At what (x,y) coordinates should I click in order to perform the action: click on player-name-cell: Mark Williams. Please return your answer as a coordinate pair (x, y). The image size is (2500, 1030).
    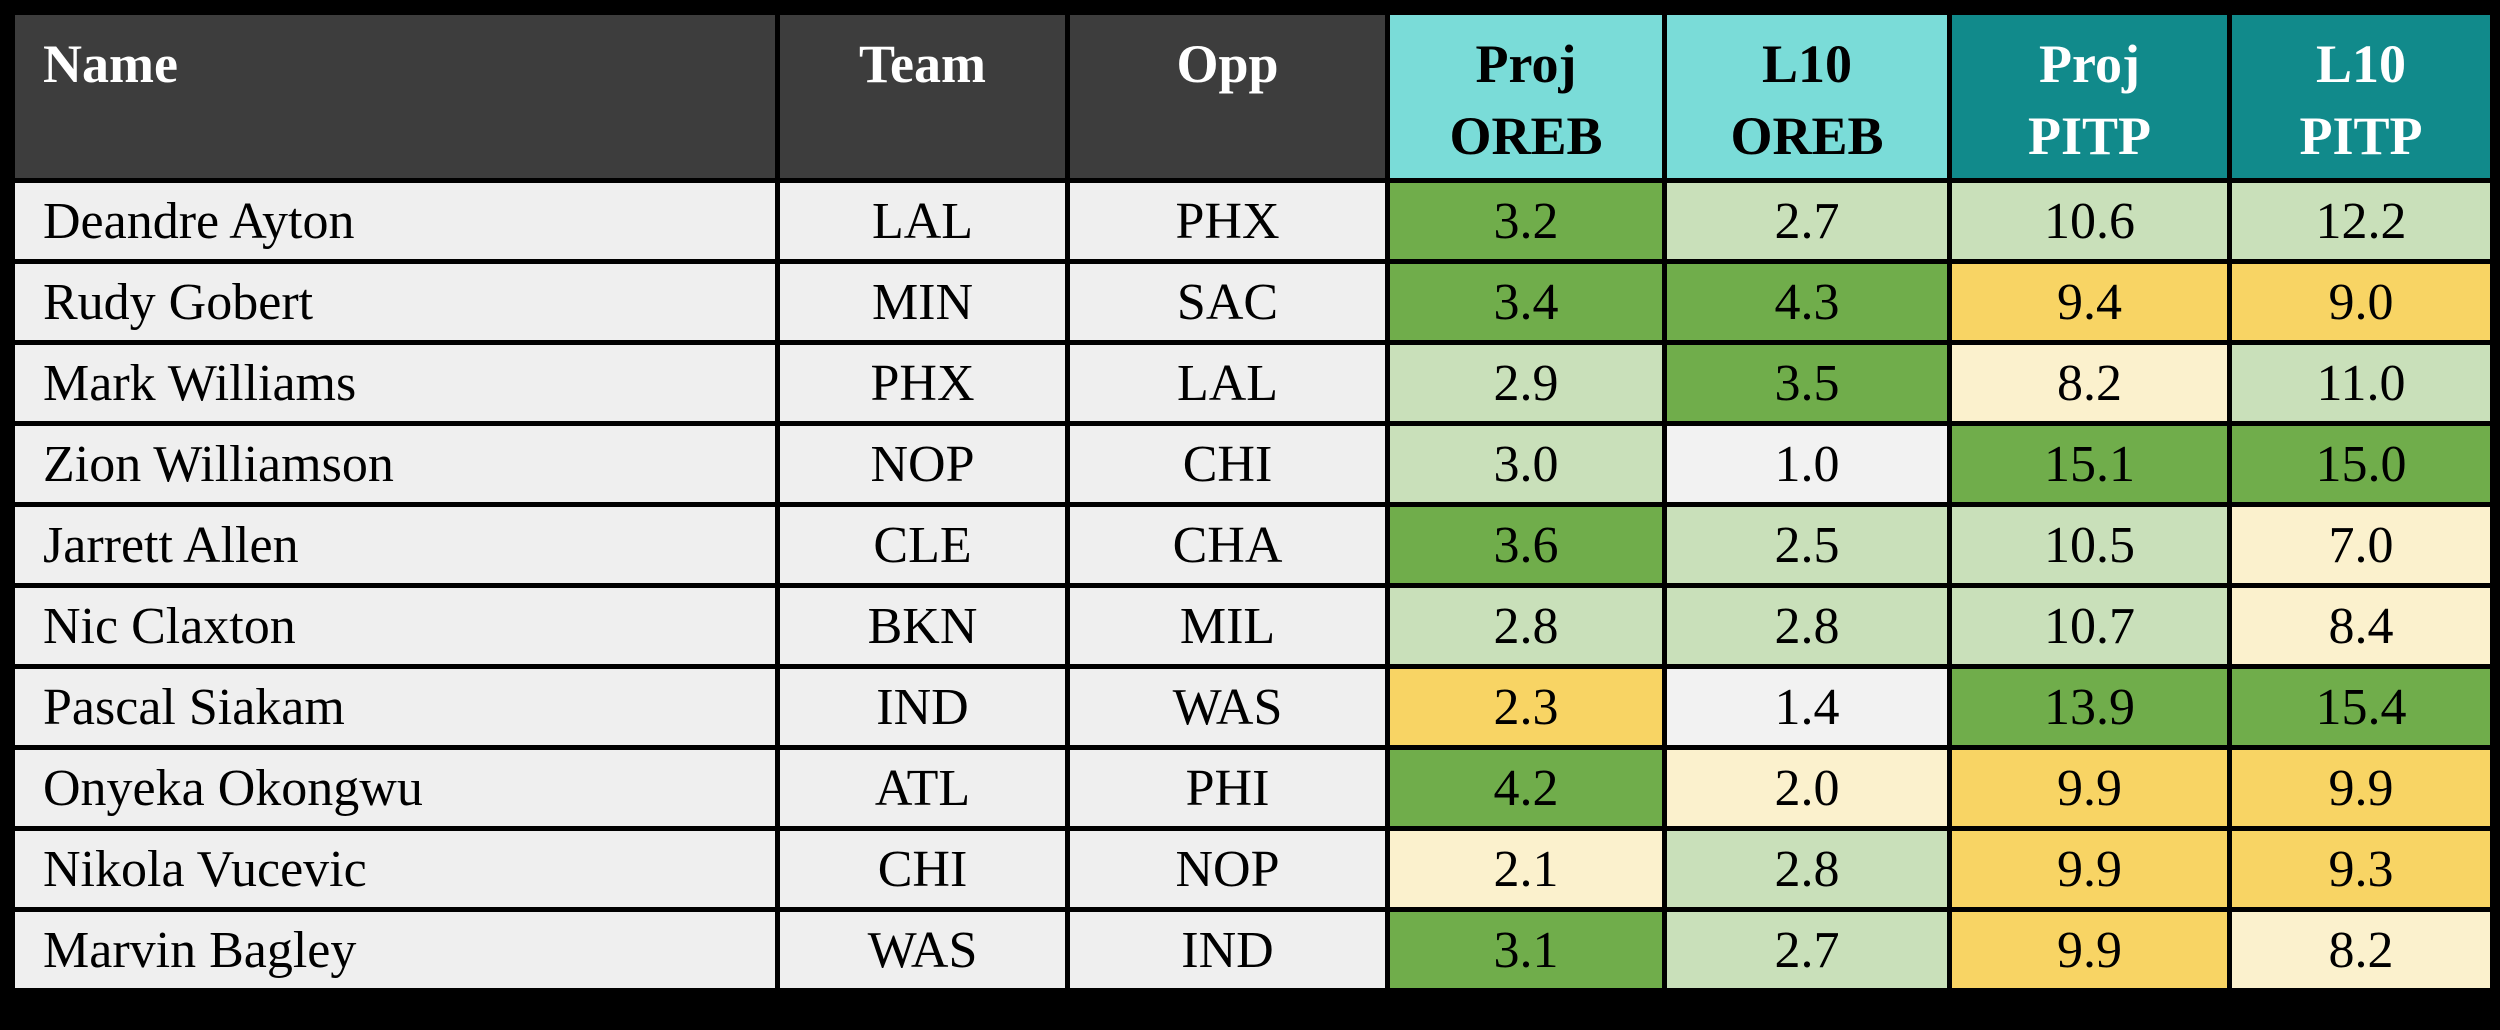
    Looking at the image, I should click on (395, 383).